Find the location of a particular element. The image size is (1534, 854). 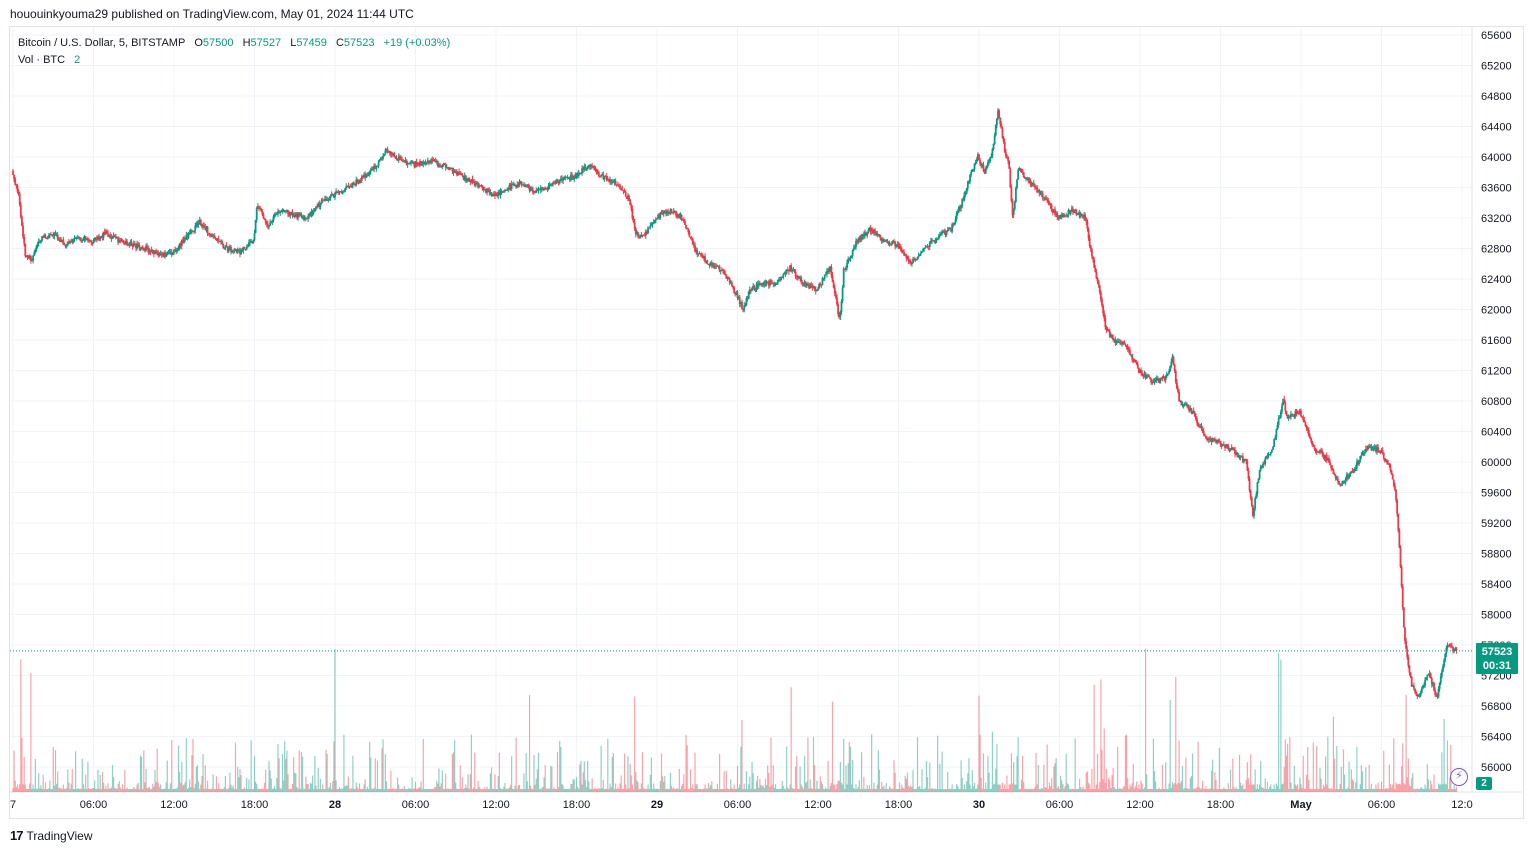

tradingview-brand: 17 TradingView is located at coordinates (51, 835).